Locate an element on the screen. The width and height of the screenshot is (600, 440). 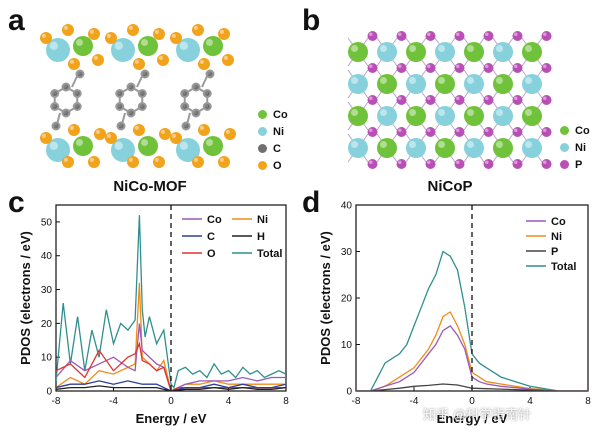
series-line-o is located at coordinates (171, 366).